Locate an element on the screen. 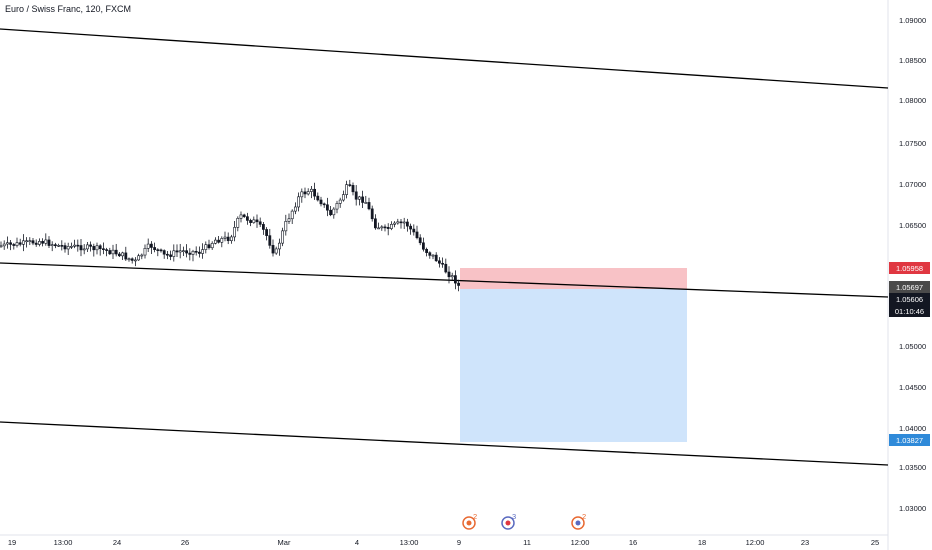 The height and width of the screenshot is (550, 932). channel-upper-line is located at coordinates (444, 58).